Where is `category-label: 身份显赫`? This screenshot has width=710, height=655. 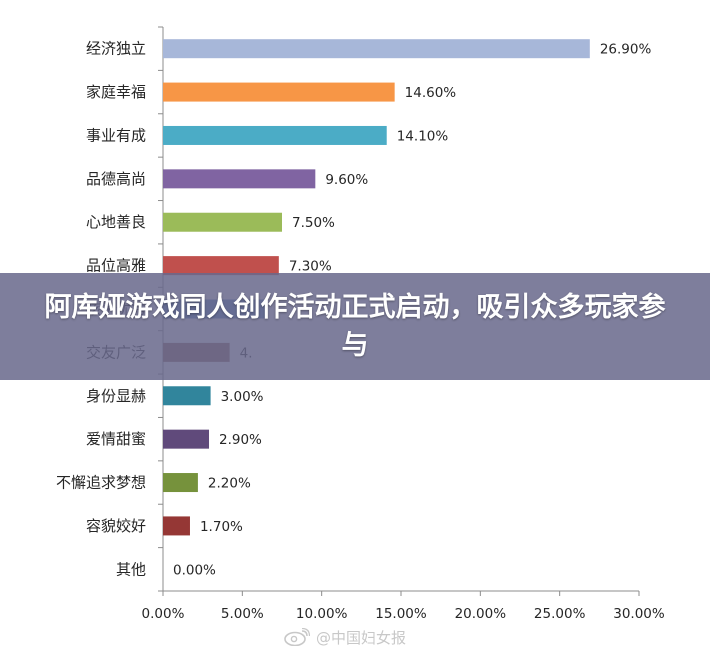
category-label: 身份显赫 is located at coordinates (116, 396).